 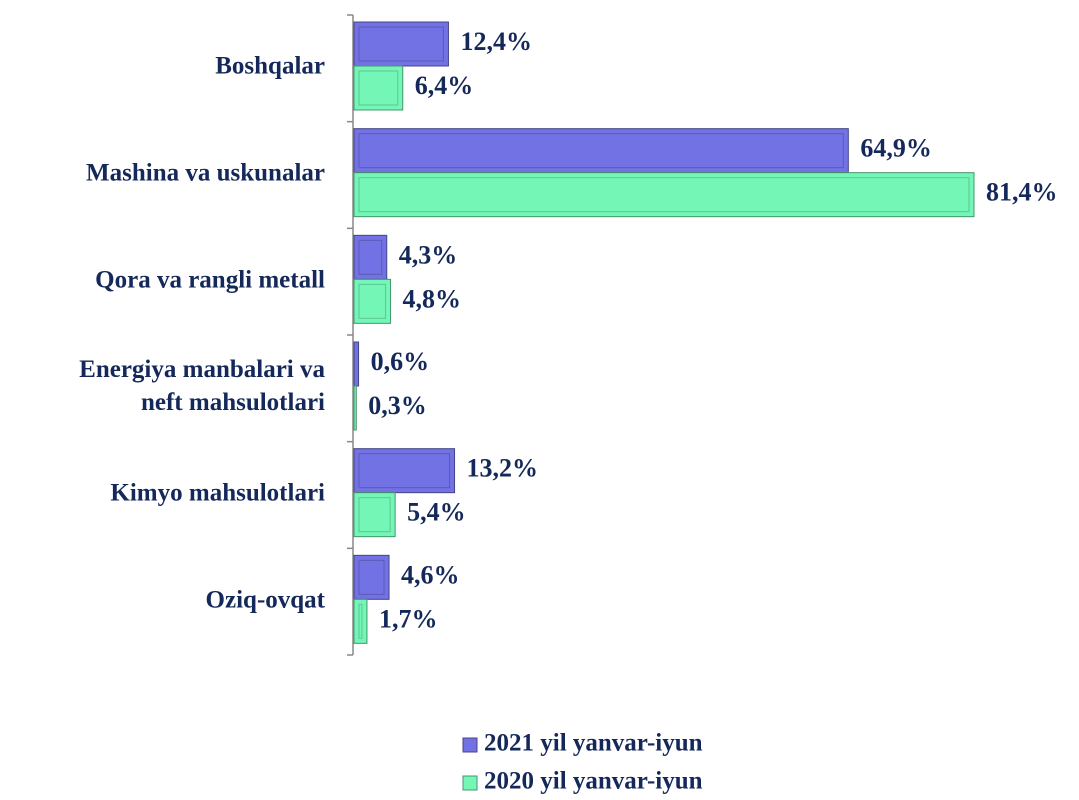 I want to click on value-label: 64,9%, so click(x=896, y=148).